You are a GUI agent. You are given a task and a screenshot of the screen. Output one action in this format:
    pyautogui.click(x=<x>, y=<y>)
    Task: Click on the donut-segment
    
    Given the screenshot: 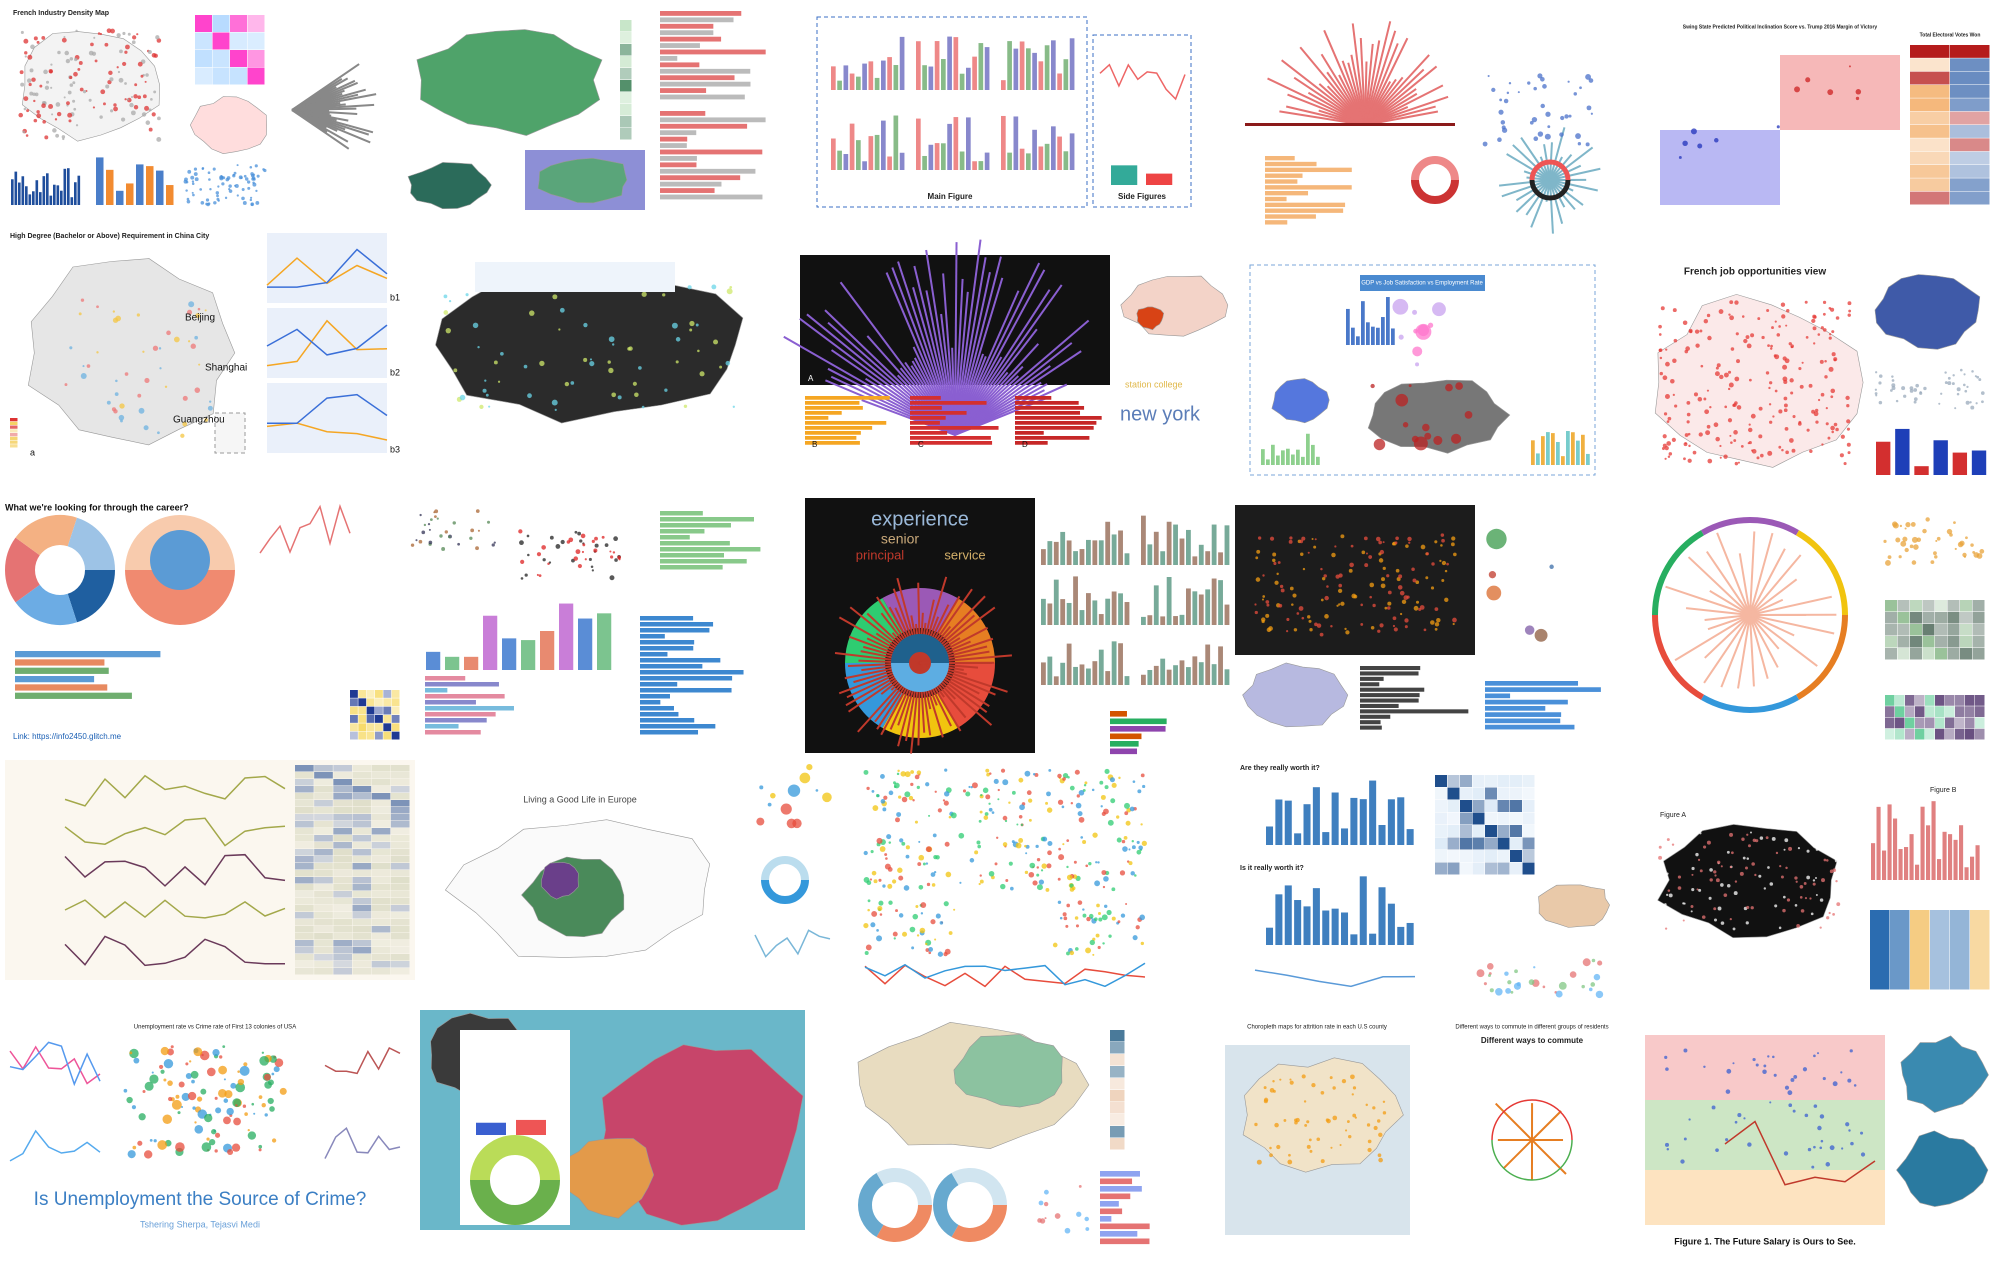 What is the action you would take?
    pyautogui.click(x=50, y=602)
    